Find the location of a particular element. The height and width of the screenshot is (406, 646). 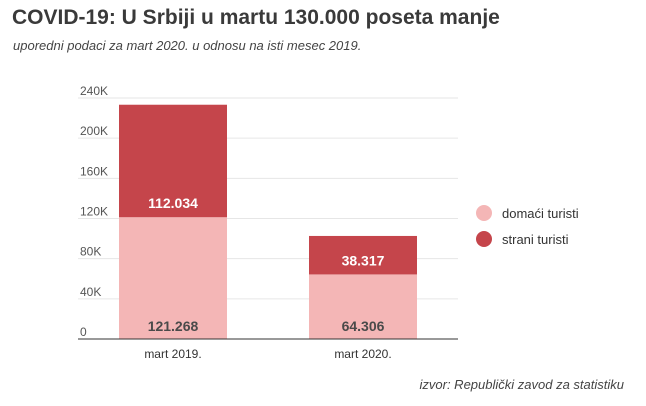

legend-item-domestic: domaći turisti is located at coordinates (527, 213).